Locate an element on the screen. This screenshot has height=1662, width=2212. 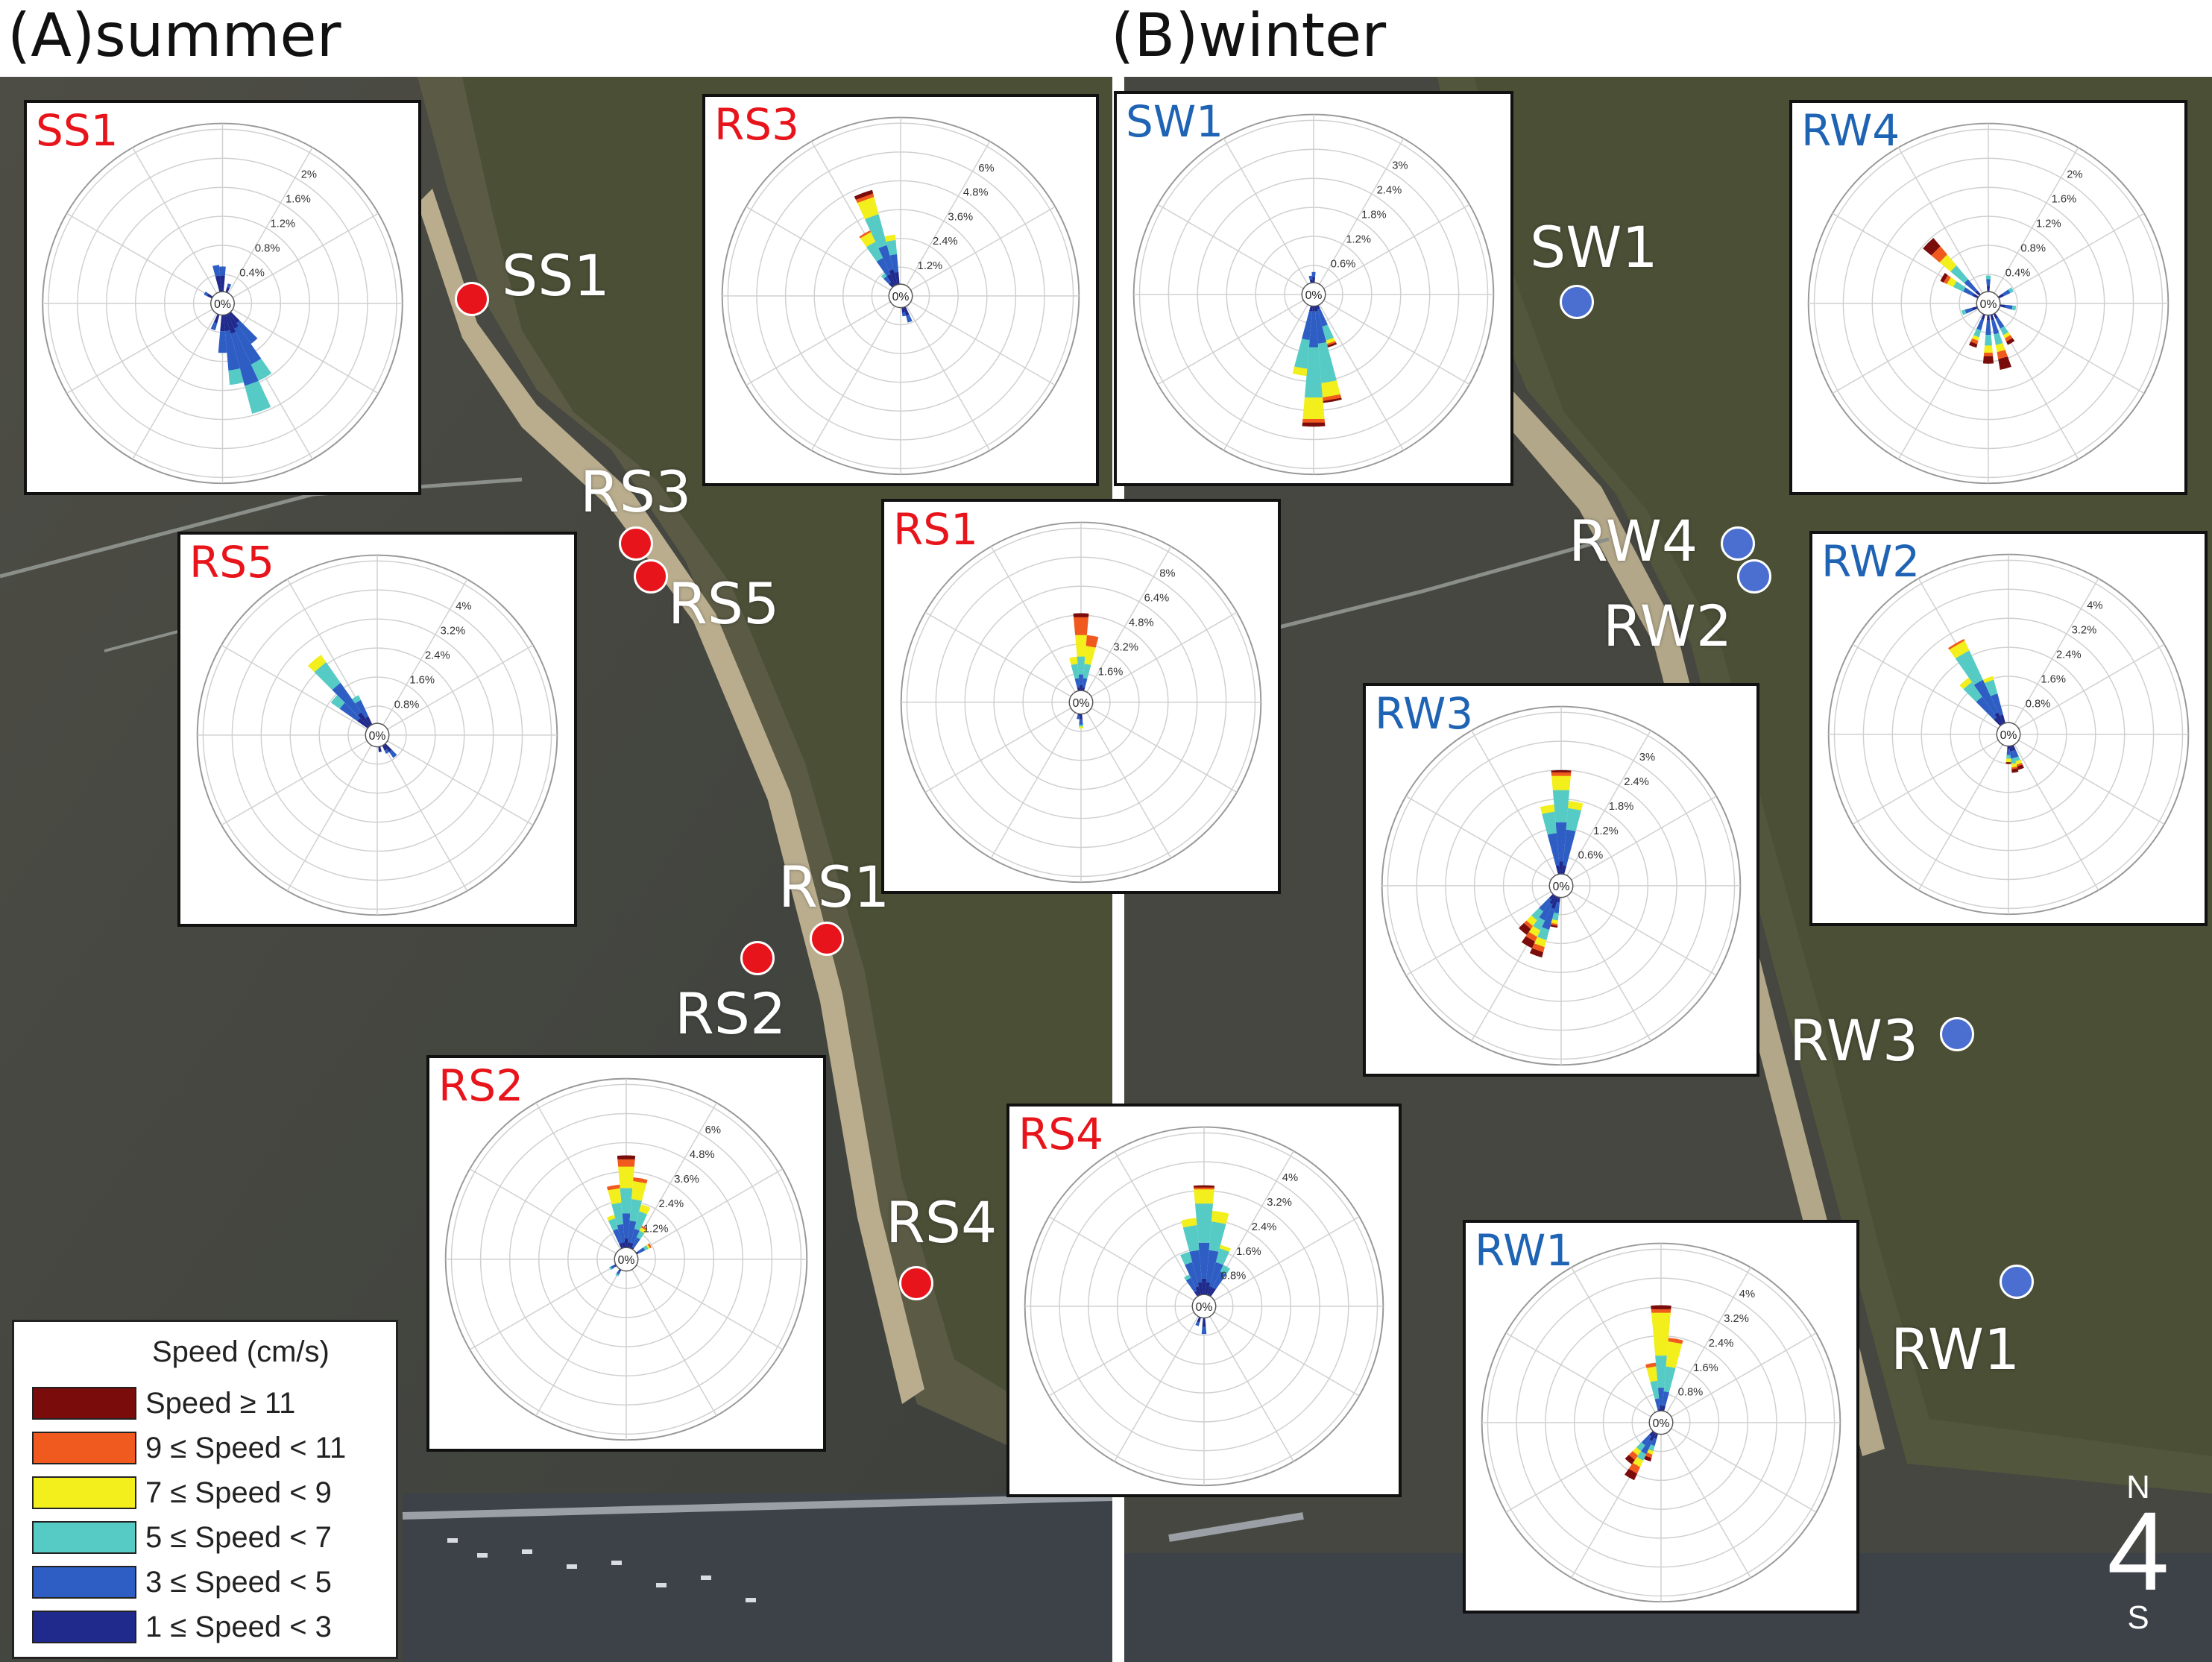
windrose-rs3: 0% 1.2% 2.4% 3.6% 4.8% 6% RS3 is located at coordinates (900, 290).